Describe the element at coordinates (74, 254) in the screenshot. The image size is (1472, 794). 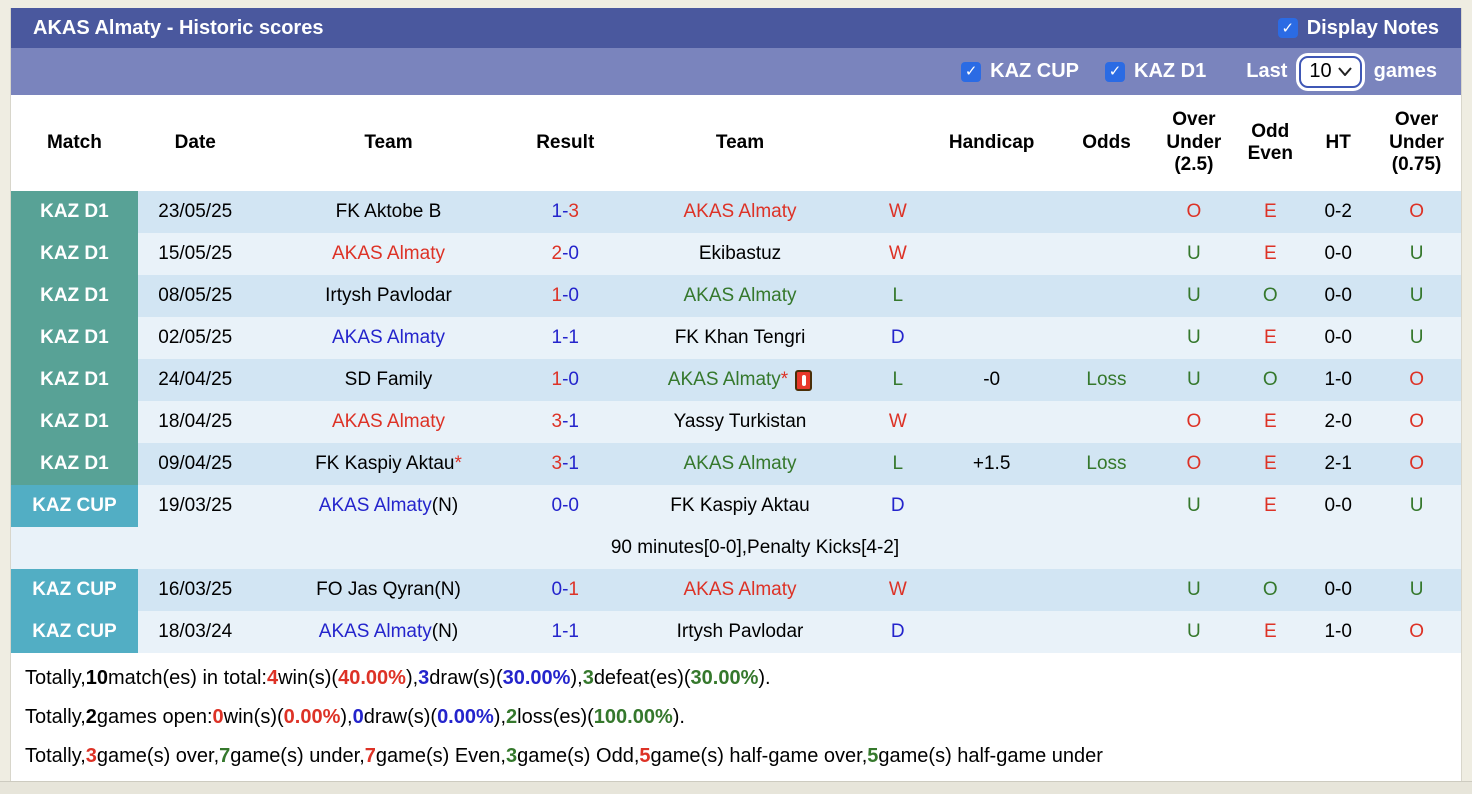
I see `league-badge: KAZ D1` at that location.